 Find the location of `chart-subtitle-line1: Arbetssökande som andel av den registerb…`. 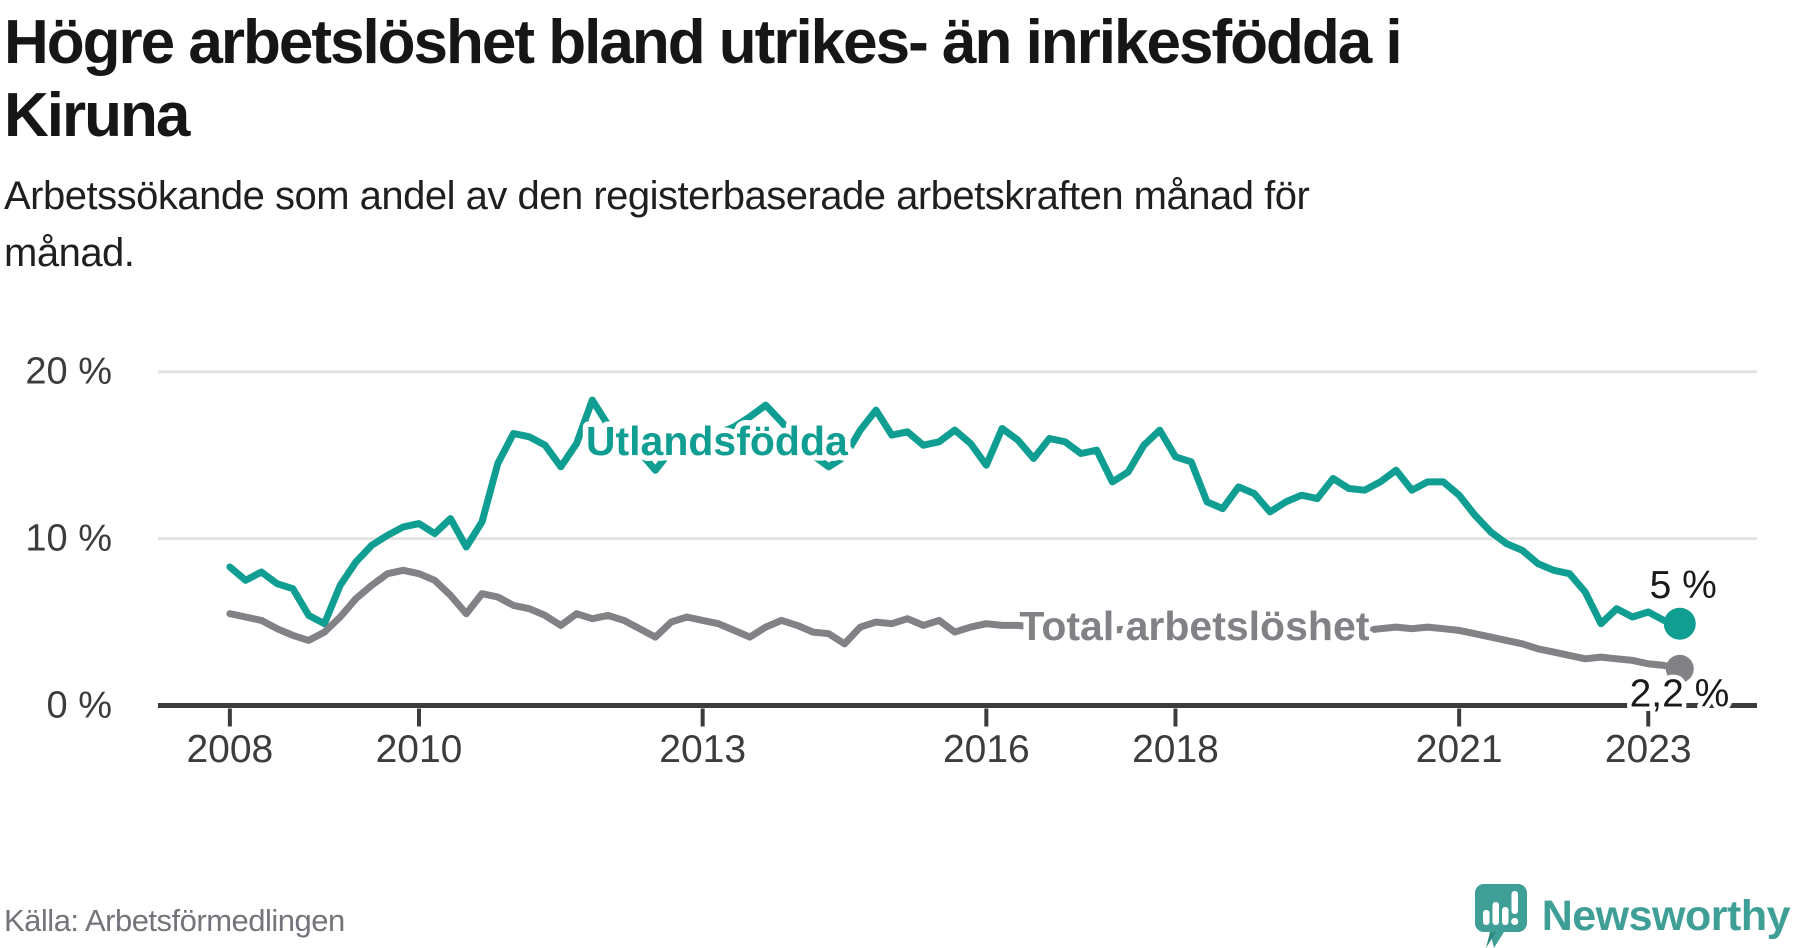

chart-subtitle-line1: Arbetssökande som andel av den registerb… is located at coordinates (657, 196).